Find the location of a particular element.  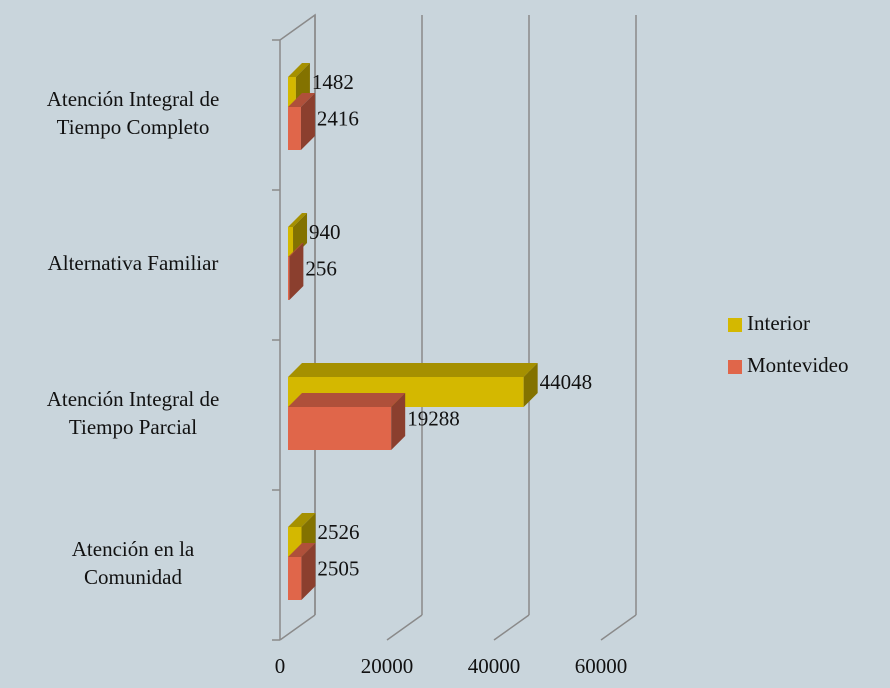

category-label: Comunidad is located at coordinates (133, 577).